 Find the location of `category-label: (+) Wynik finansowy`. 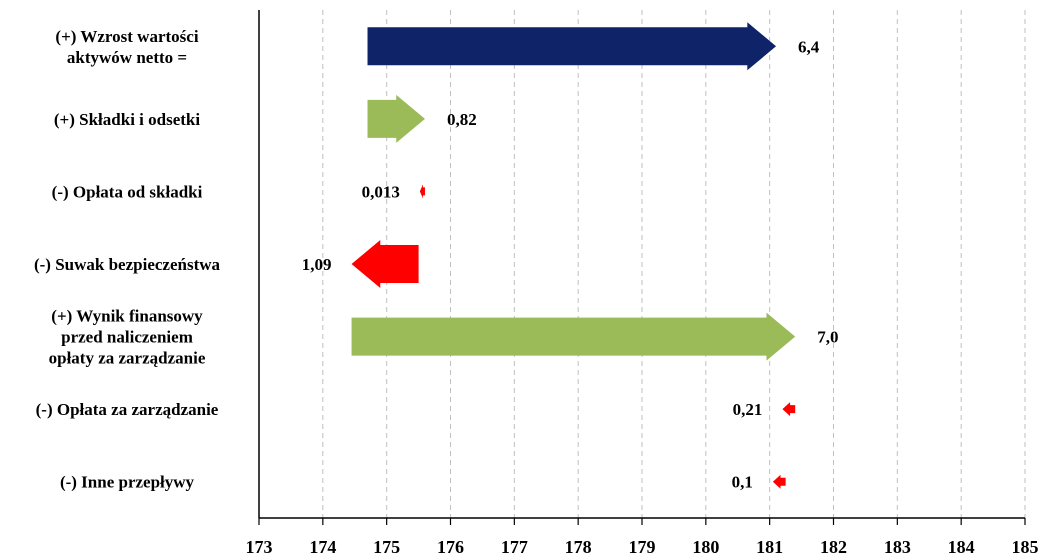

category-label: (+) Wynik finansowy is located at coordinates (127, 316).